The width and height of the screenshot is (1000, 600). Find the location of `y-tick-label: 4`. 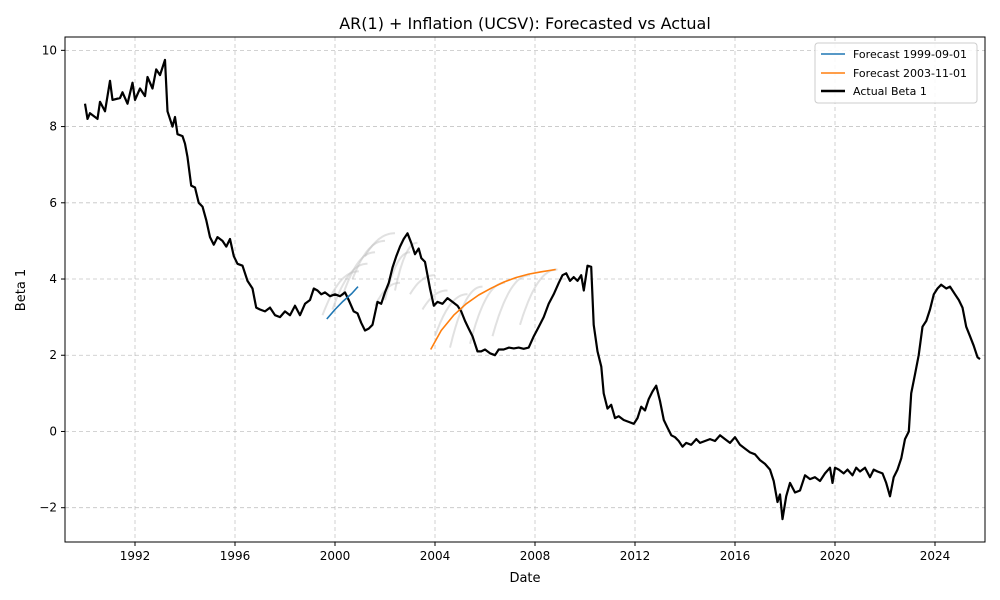

y-tick-label: 4 is located at coordinates (53, 279).